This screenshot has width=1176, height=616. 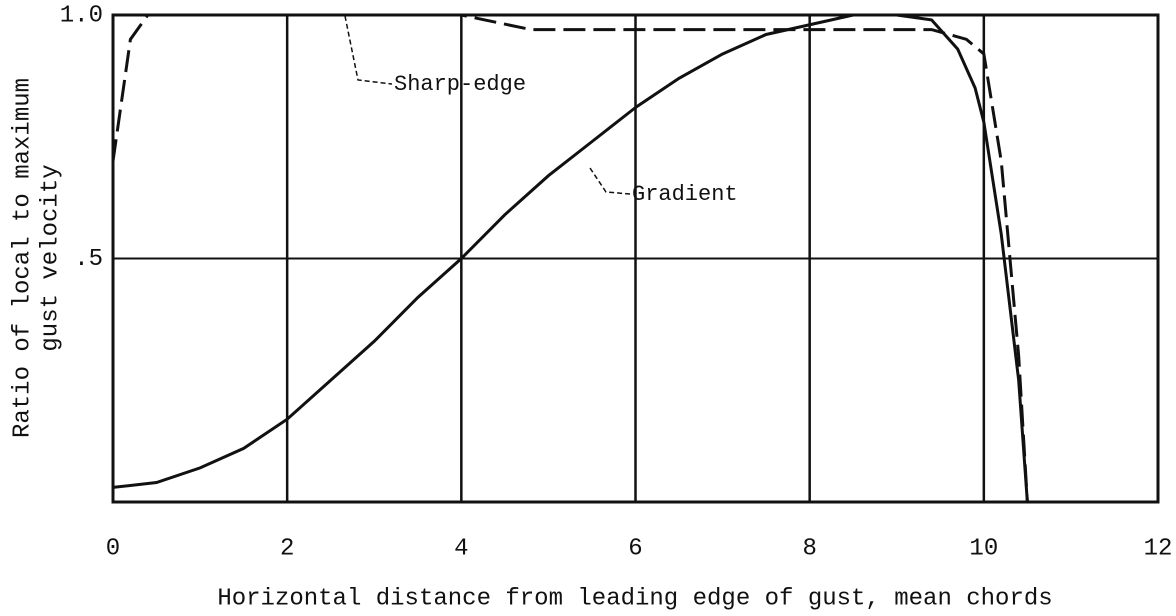 I want to click on x-tick-label: 6, so click(x=635, y=548).